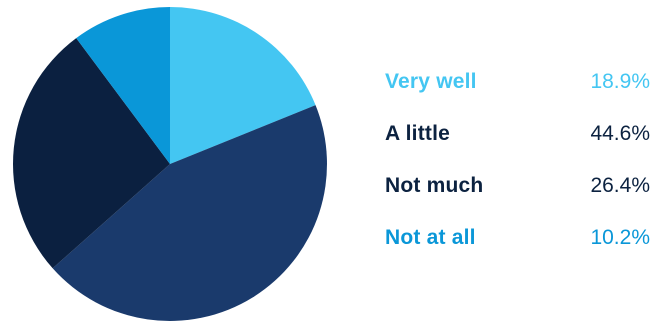  What do you see at coordinates (520, 242) in the screenshot?
I see `legend-item-not-at-all: Not at all 10.2%` at bounding box center [520, 242].